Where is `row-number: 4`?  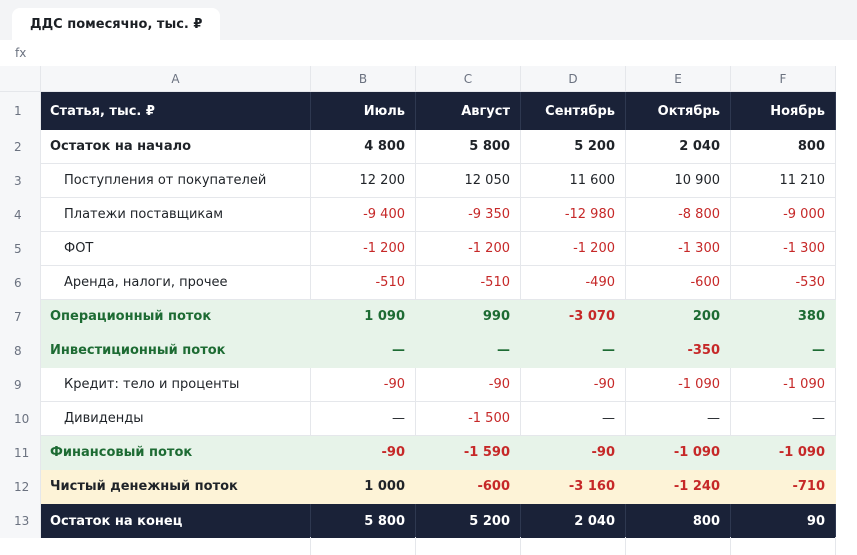
row-number: 4 is located at coordinates (20, 215).